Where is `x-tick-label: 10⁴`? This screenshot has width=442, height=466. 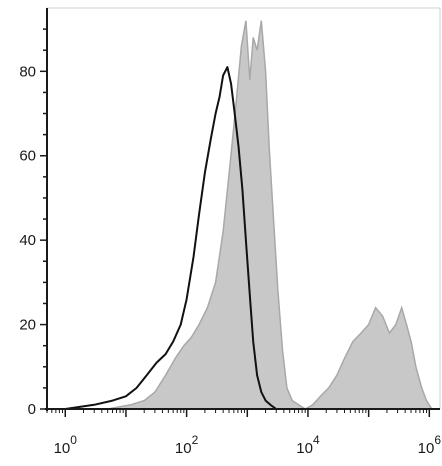 x-tick-label: 10⁴ is located at coordinates (308, 445).